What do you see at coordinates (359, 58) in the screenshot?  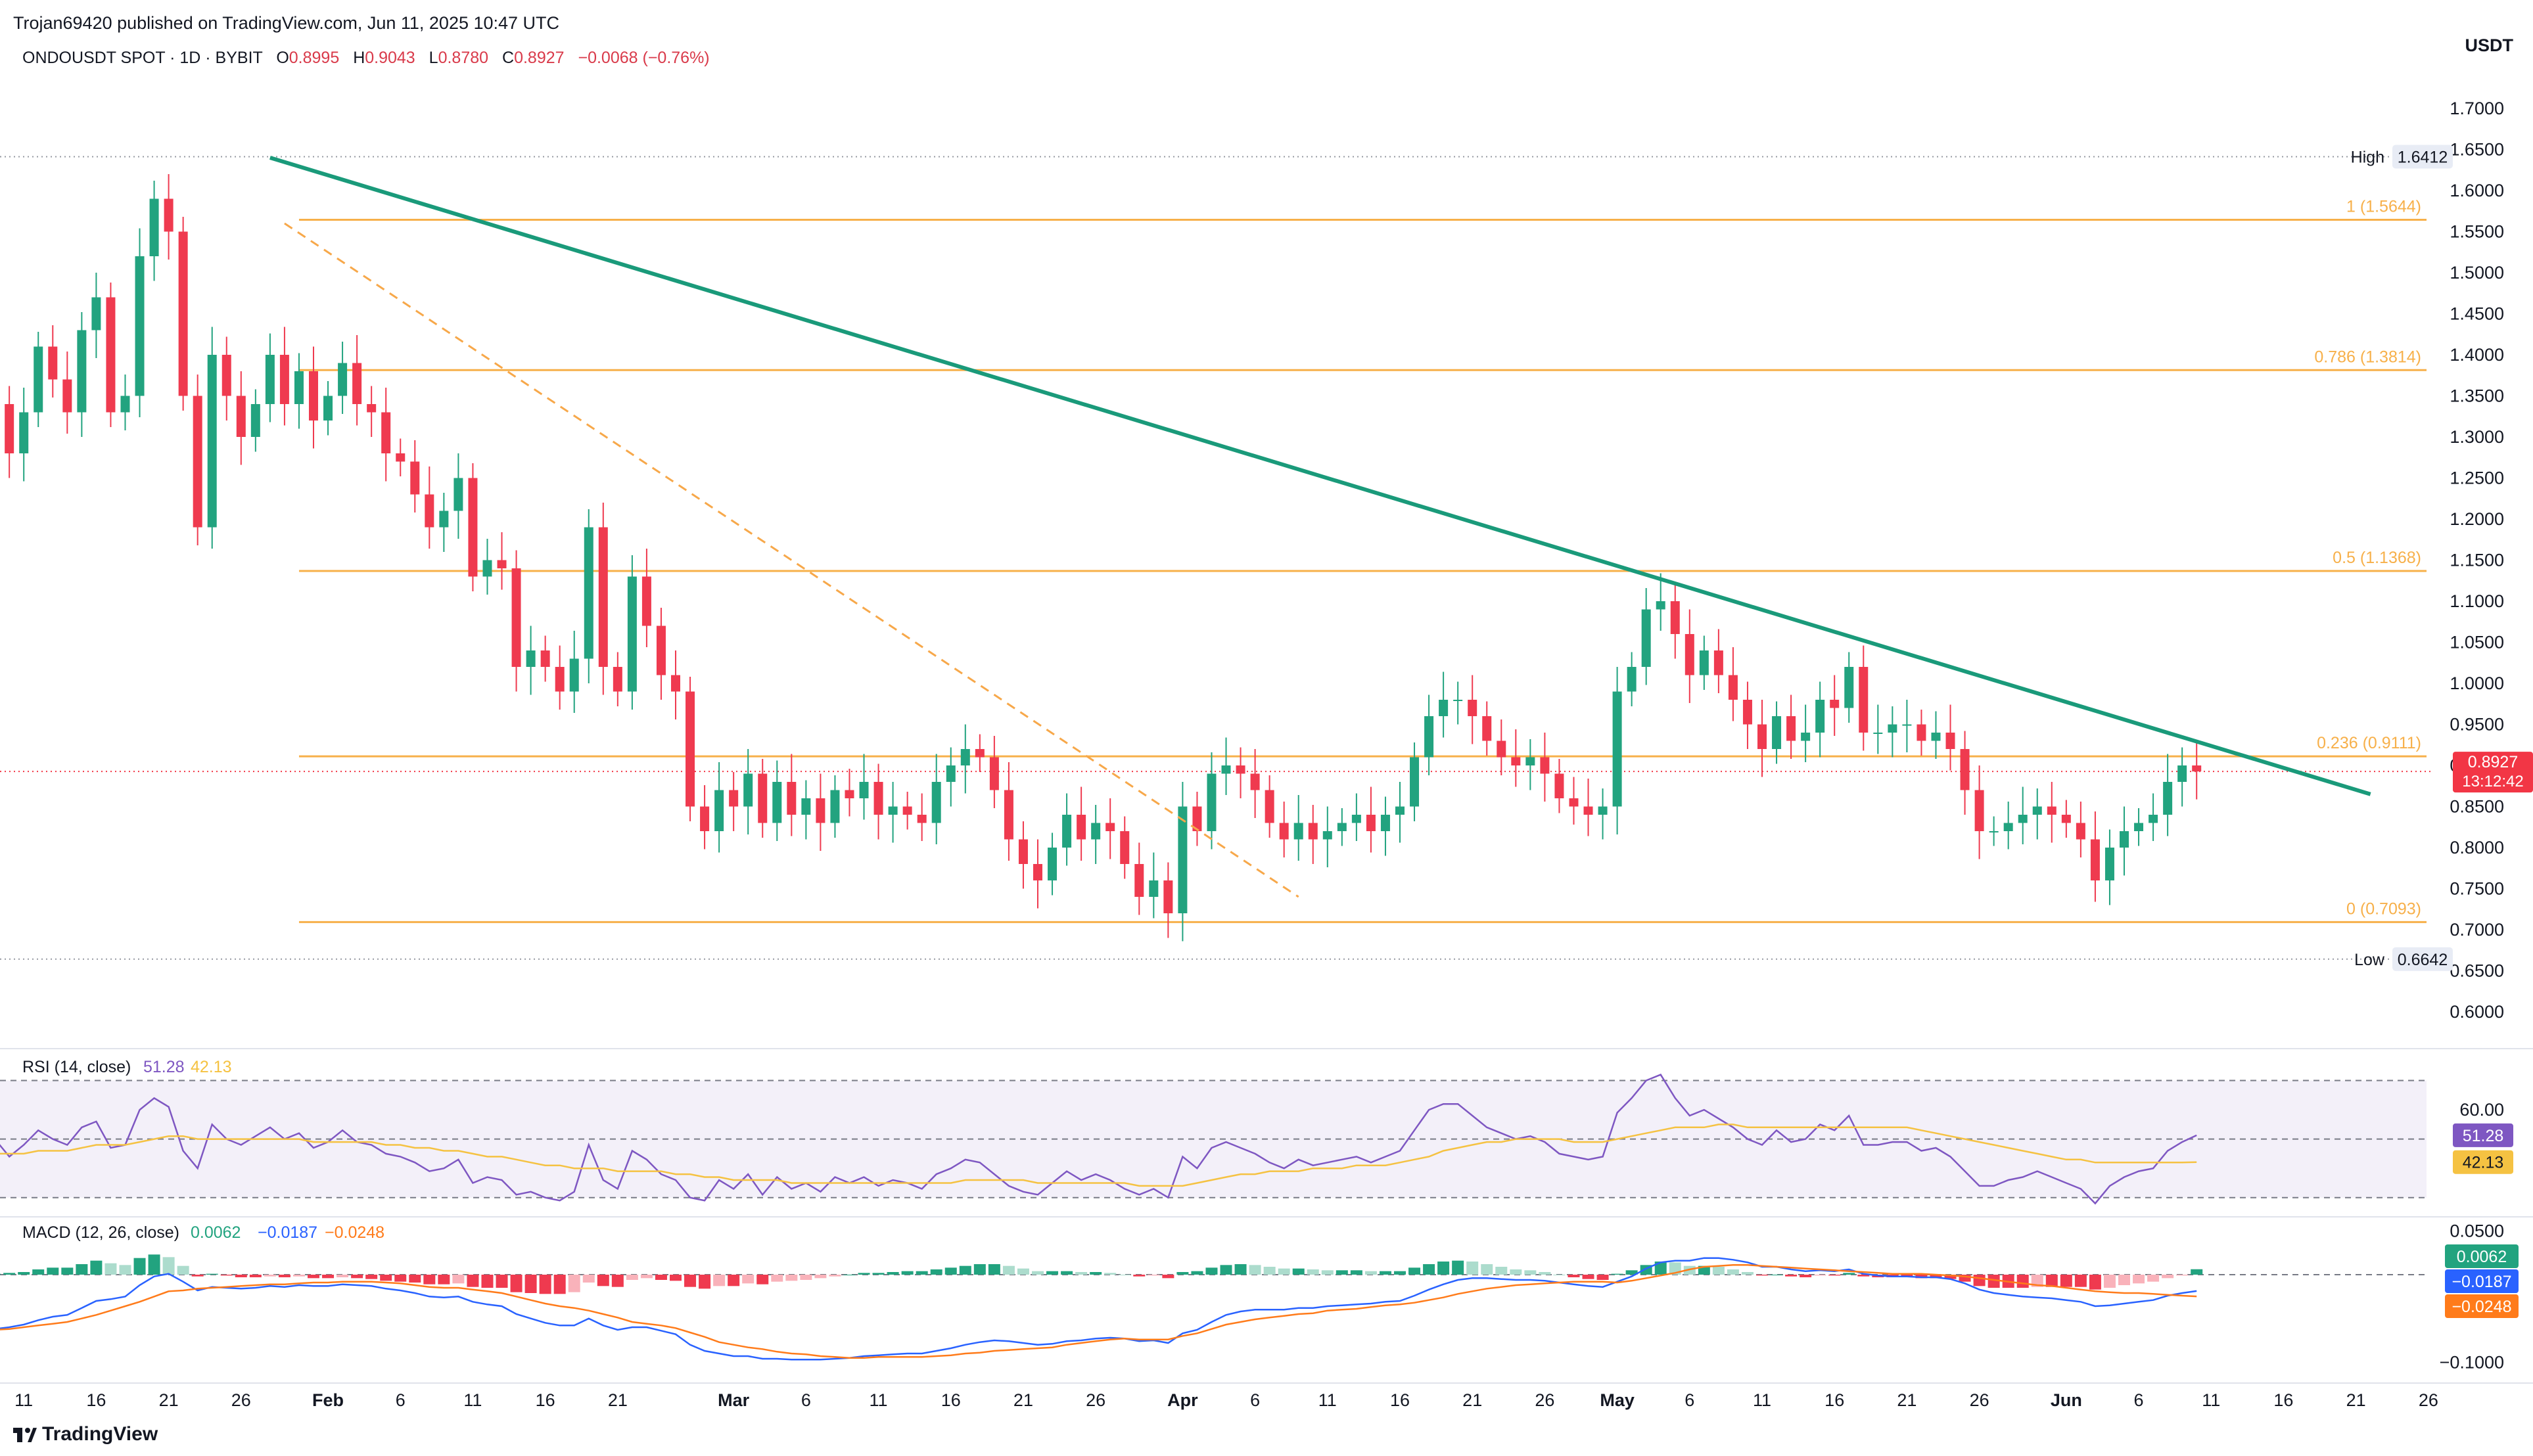 I see `high-label: H` at bounding box center [359, 58].